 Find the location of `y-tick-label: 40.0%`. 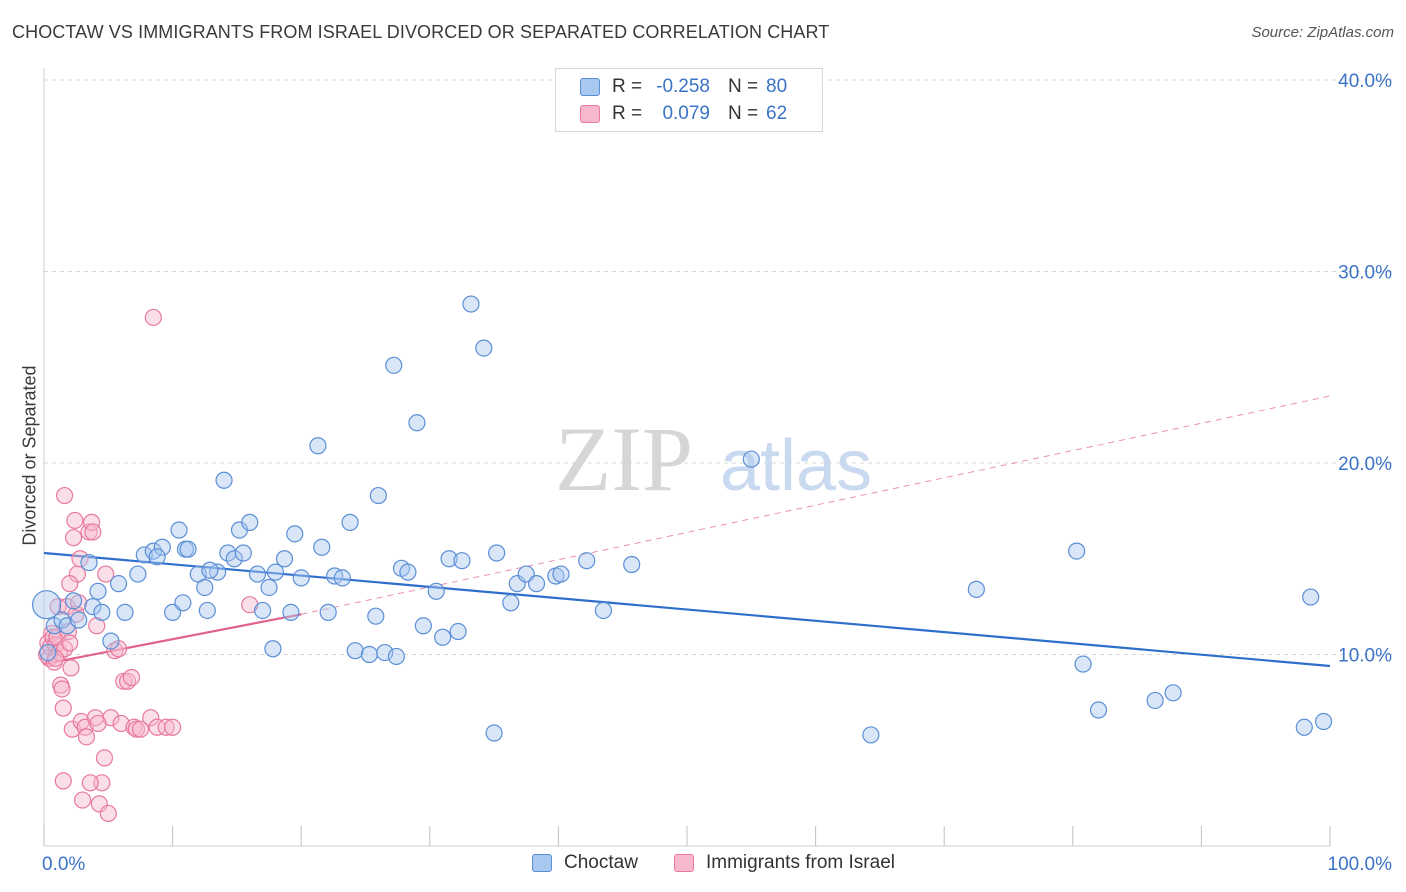

y-tick-label: 40.0% is located at coordinates (1365, 81).